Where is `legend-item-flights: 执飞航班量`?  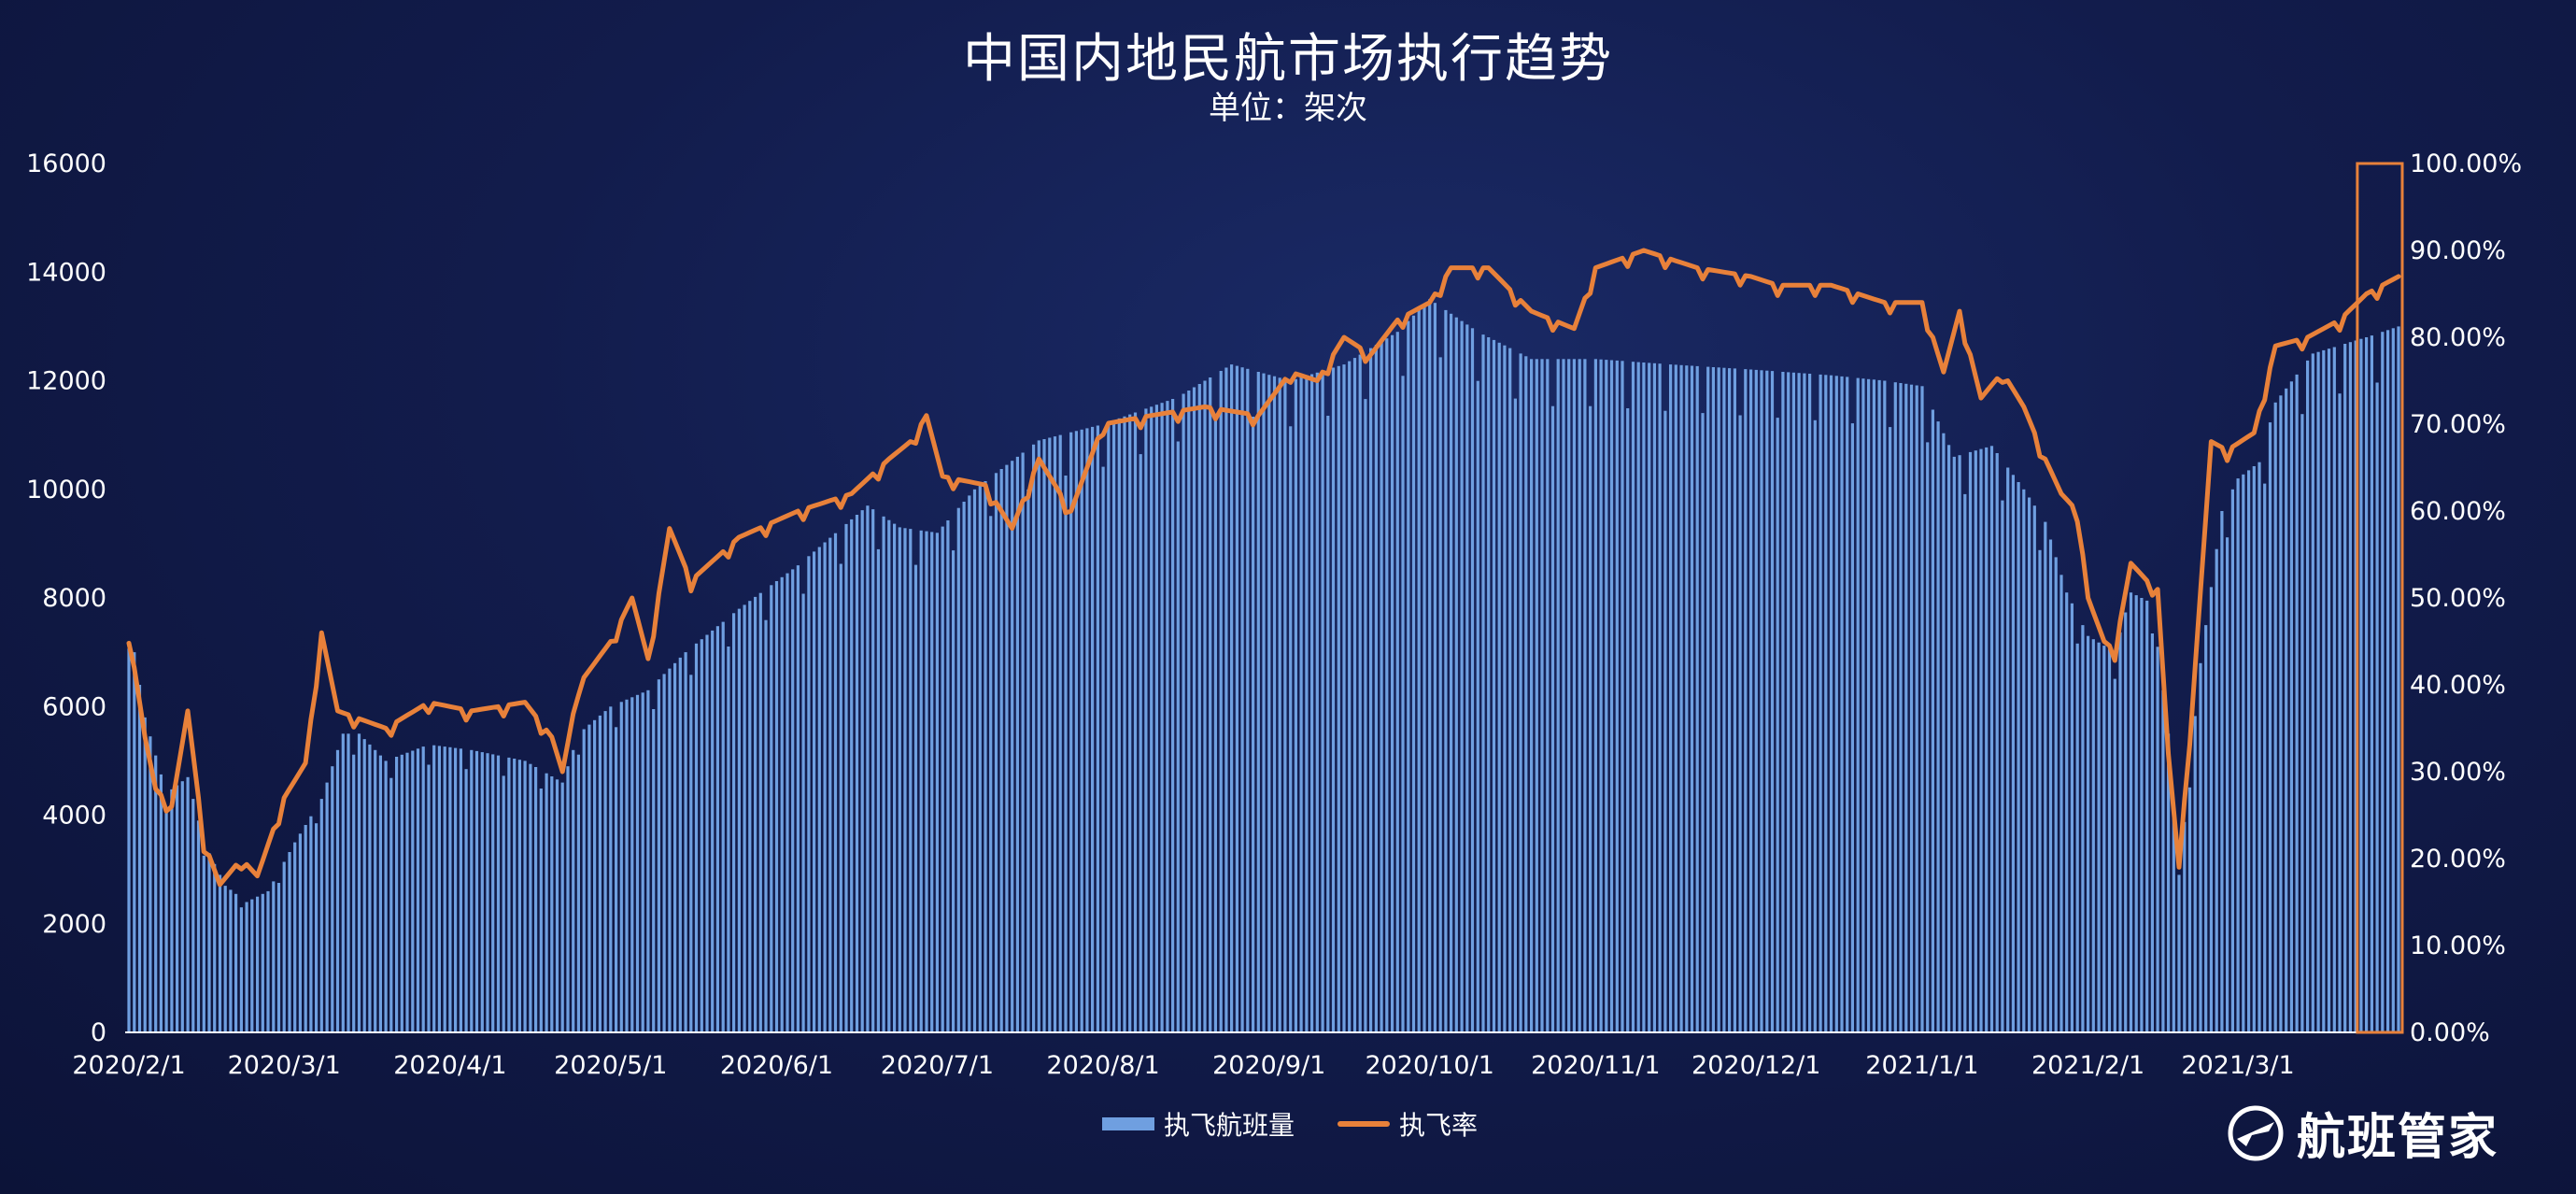
legend-item-flights: 执飞航班量 is located at coordinates (1198, 1124).